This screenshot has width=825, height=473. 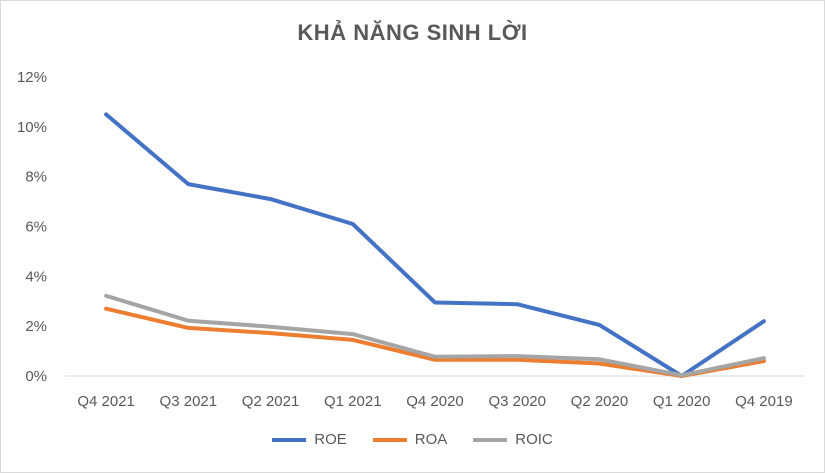 What do you see at coordinates (353, 401) in the screenshot?
I see `x-tick-label: Q1 2021` at bounding box center [353, 401].